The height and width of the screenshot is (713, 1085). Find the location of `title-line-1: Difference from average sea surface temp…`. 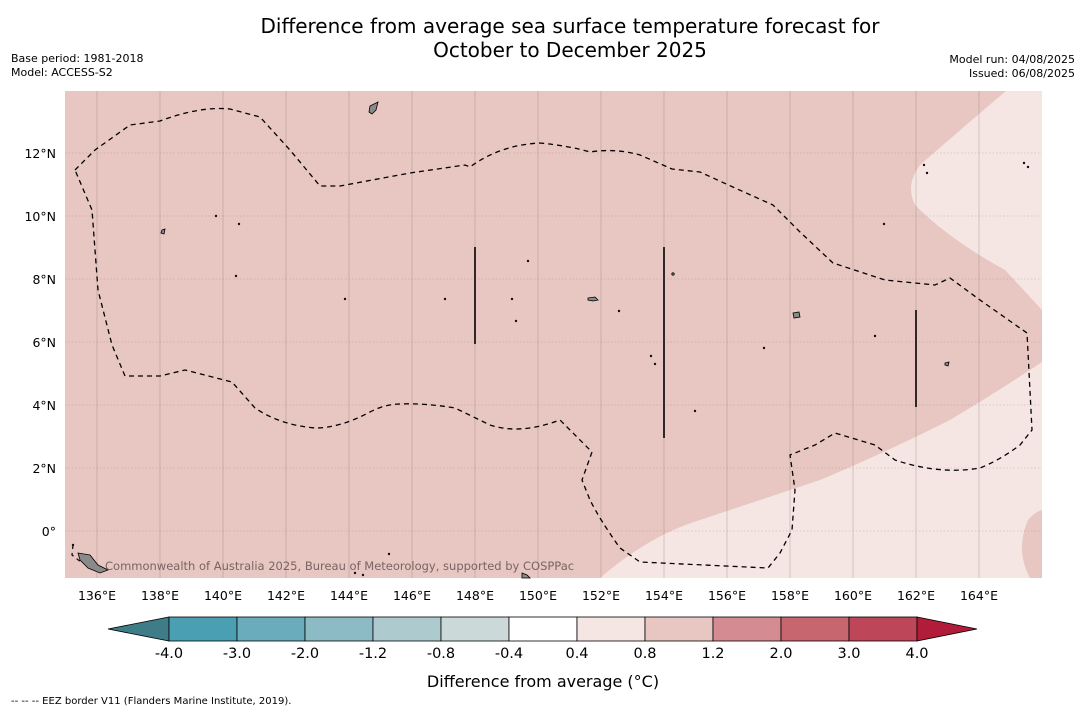

title-line-1: Difference from average sea surface temp… is located at coordinates (570, 26).